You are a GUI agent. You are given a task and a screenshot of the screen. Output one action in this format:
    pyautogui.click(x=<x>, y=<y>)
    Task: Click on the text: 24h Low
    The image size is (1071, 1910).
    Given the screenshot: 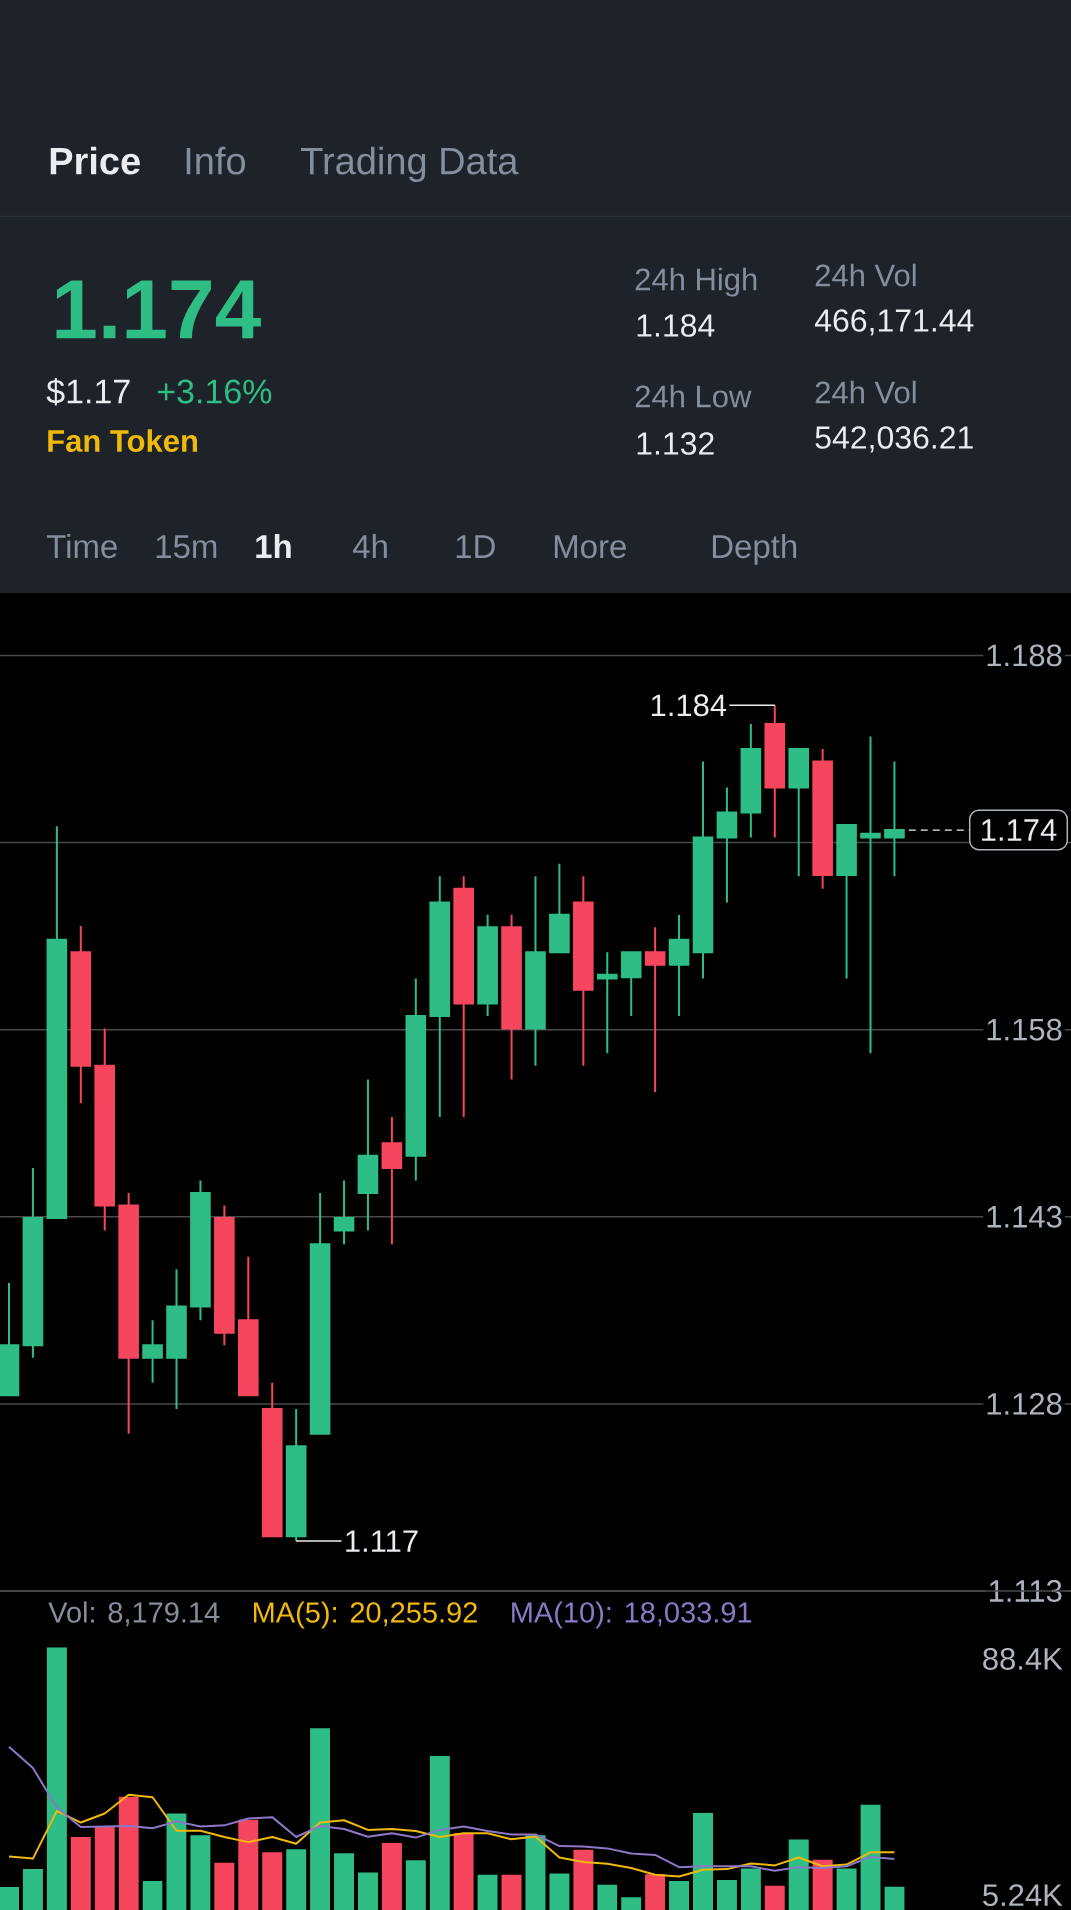 What is the action you would take?
    pyautogui.click(x=693, y=396)
    